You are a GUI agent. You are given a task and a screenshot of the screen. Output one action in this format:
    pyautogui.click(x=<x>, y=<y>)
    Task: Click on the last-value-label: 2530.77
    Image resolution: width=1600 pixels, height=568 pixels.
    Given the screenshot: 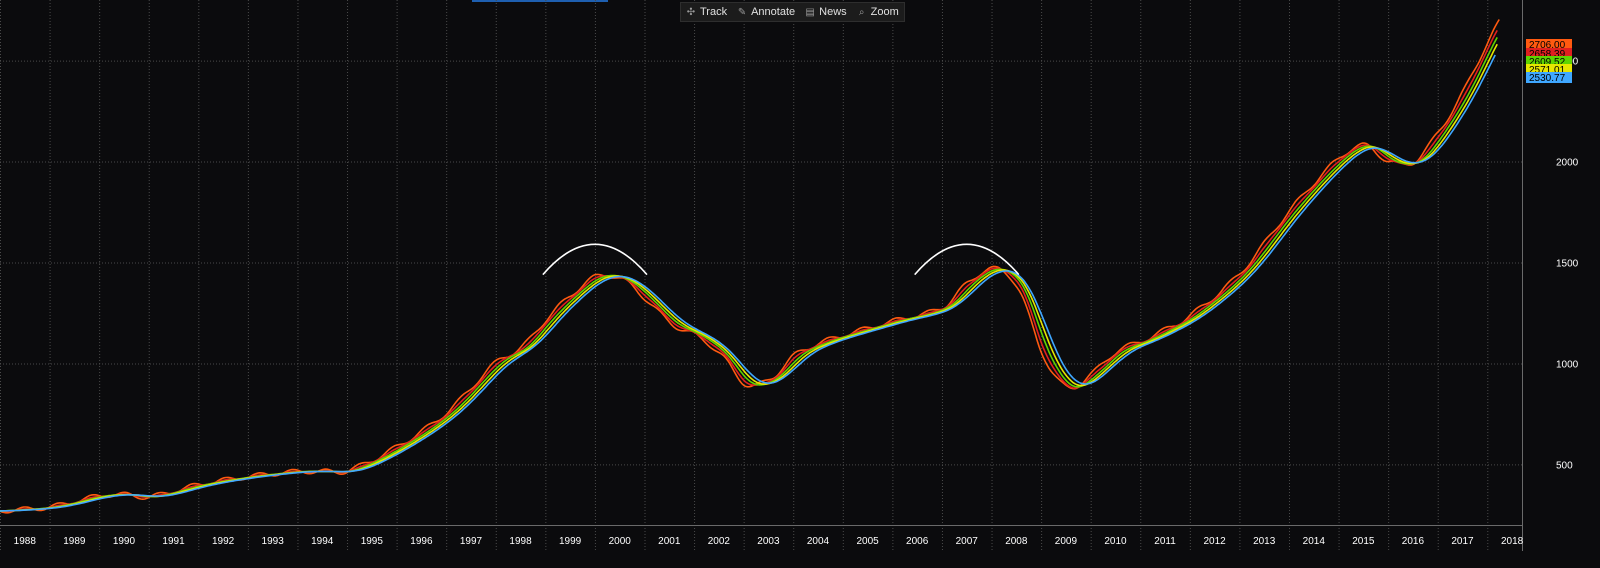 What is the action you would take?
    pyautogui.click(x=1547, y=78)
    